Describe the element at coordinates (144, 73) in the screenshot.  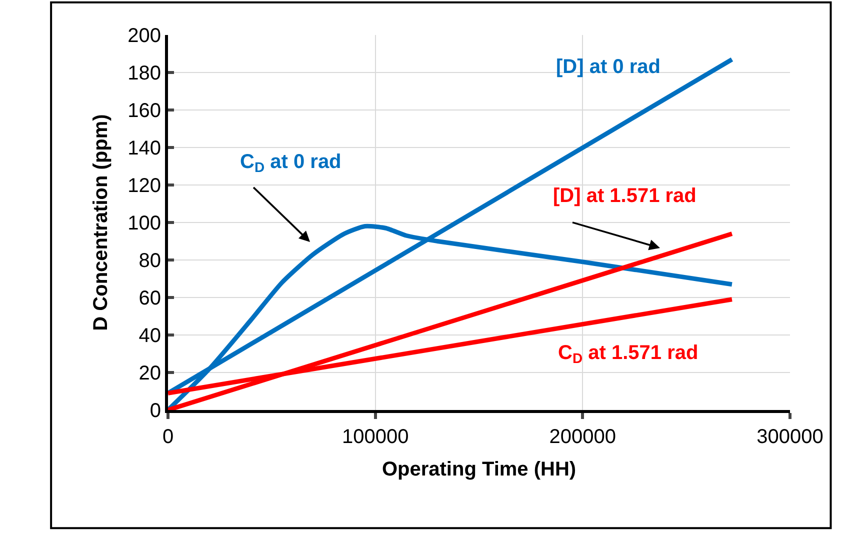
I see `y-tick-label: 180` at that location.